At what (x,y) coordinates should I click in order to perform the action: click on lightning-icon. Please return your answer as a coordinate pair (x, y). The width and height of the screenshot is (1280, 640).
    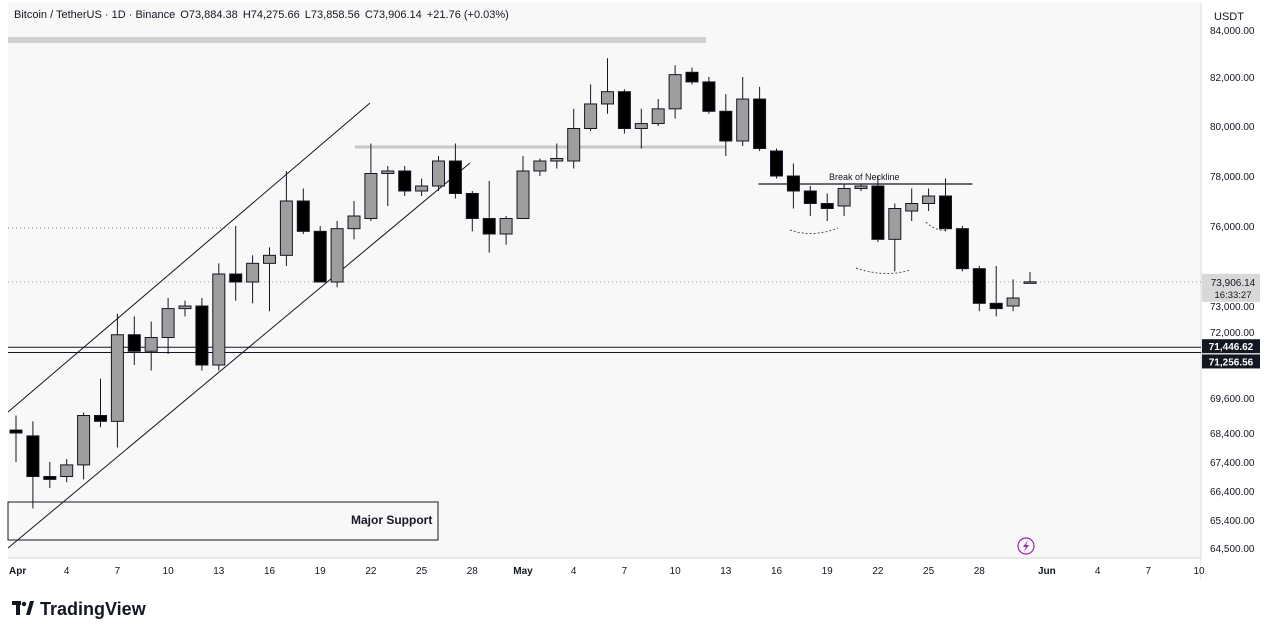
    Looking at the image, I should click on (1026, 546).